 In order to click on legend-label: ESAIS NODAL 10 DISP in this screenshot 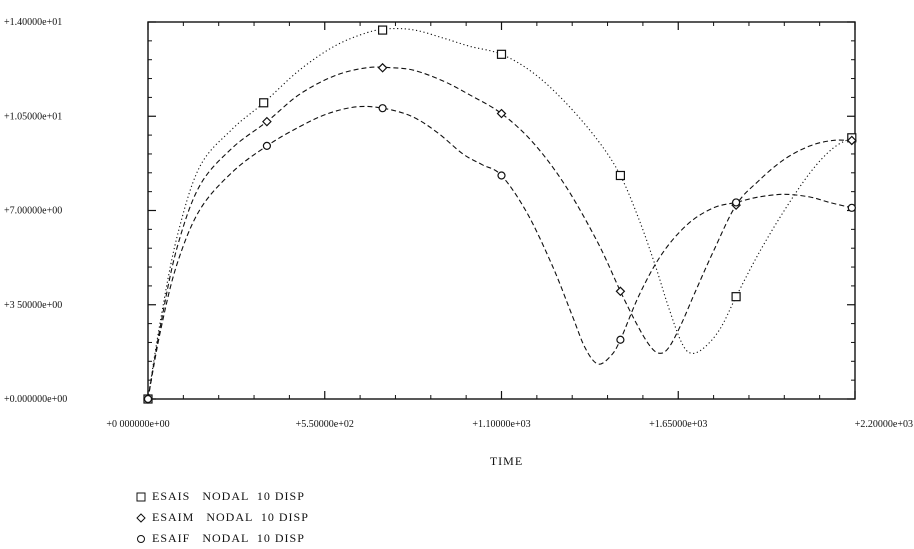, I will do `click(228, 496)`.